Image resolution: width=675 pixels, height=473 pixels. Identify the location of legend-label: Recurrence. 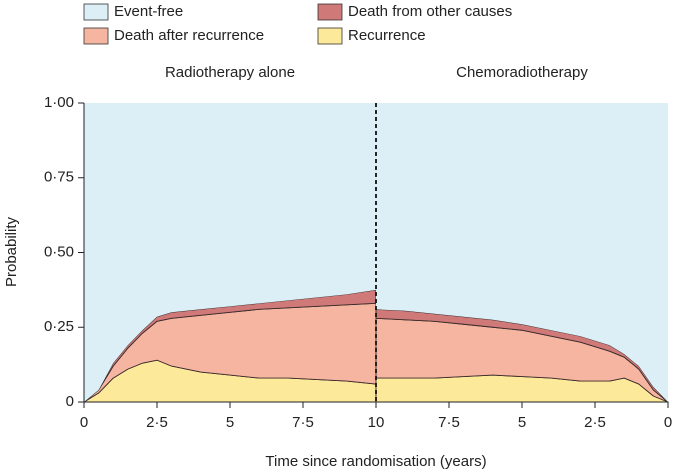
(387, 35).